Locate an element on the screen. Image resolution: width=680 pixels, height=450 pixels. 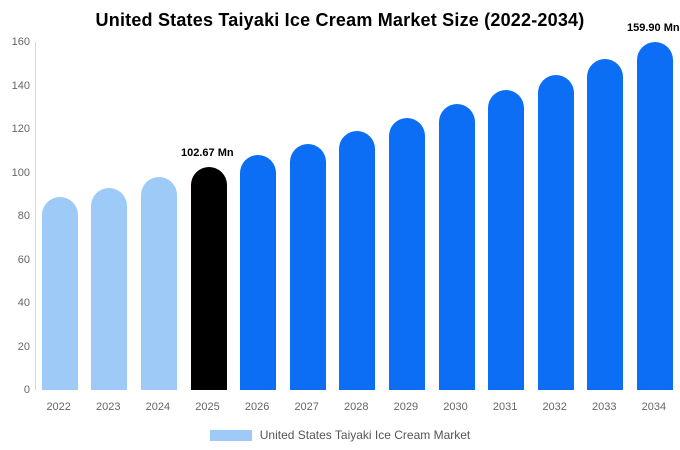
bar-2031 is located at coordinates (506, 239).